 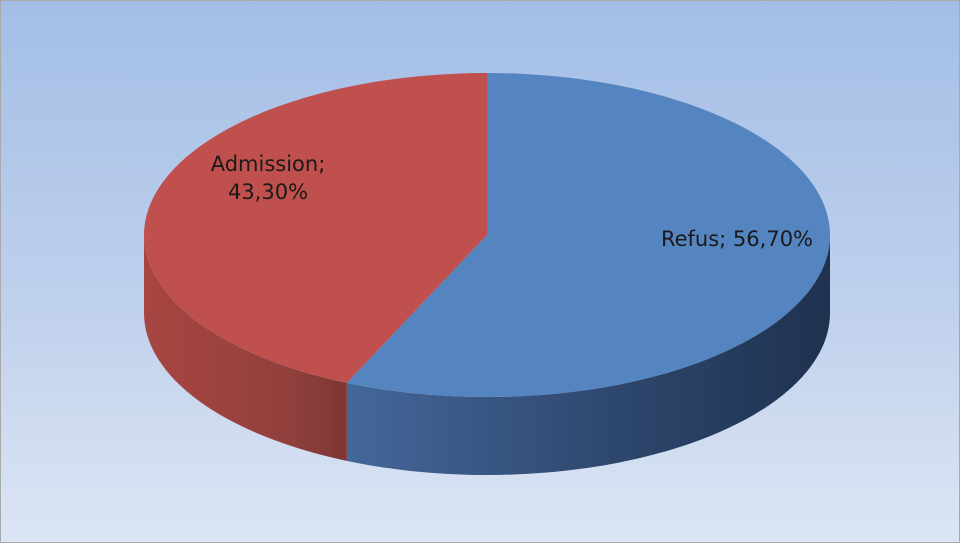 What do you see at coordinates (268, 178) in the screenshot?
I see `data-label-admission: Admission; 43,30%` at bounding box center [268, 178].